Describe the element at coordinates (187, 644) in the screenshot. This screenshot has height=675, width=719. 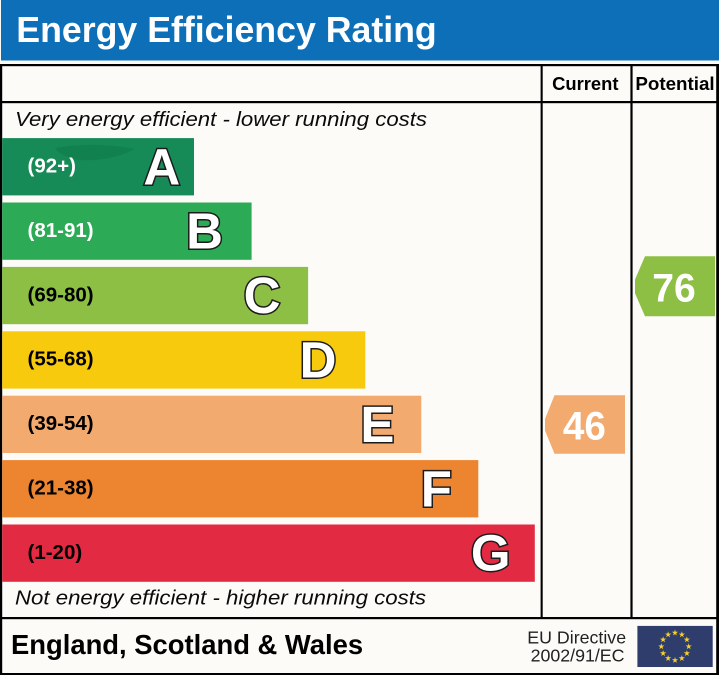
I see `svg-text: England, Scotland & Wales` at that location.